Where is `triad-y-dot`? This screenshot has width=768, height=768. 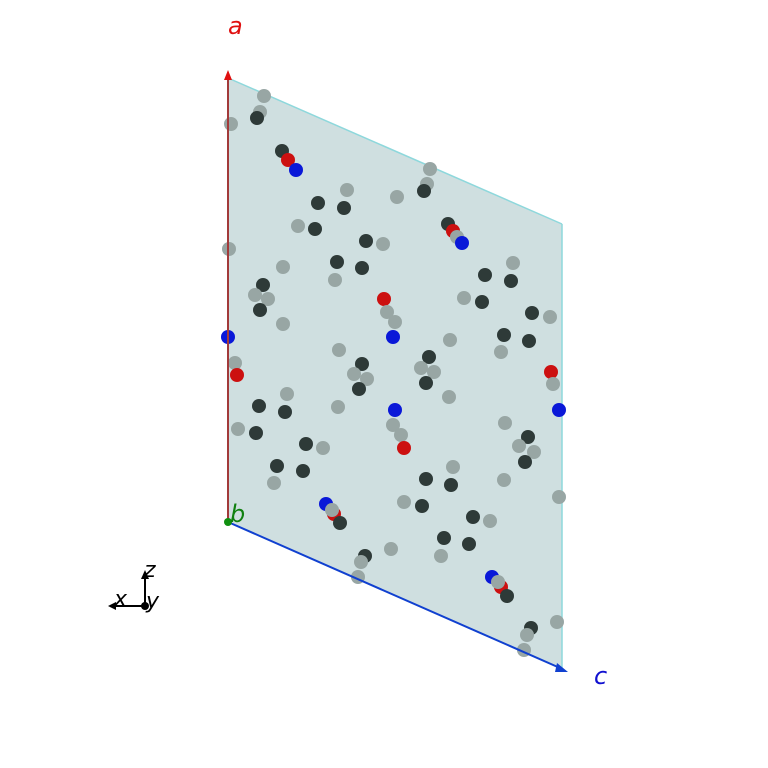 triad-y-dot is located at coordinates (145, 606).